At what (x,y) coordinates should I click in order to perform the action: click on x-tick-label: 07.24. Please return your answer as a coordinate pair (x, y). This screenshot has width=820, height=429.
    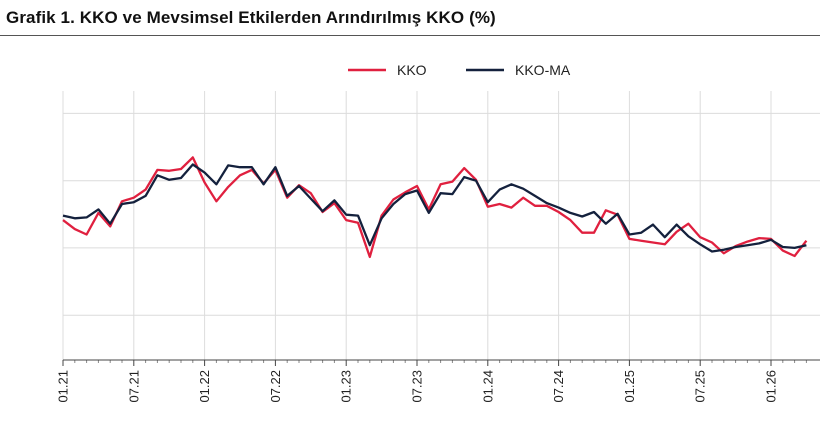
    Looking at the image, I should click on (558, 386).